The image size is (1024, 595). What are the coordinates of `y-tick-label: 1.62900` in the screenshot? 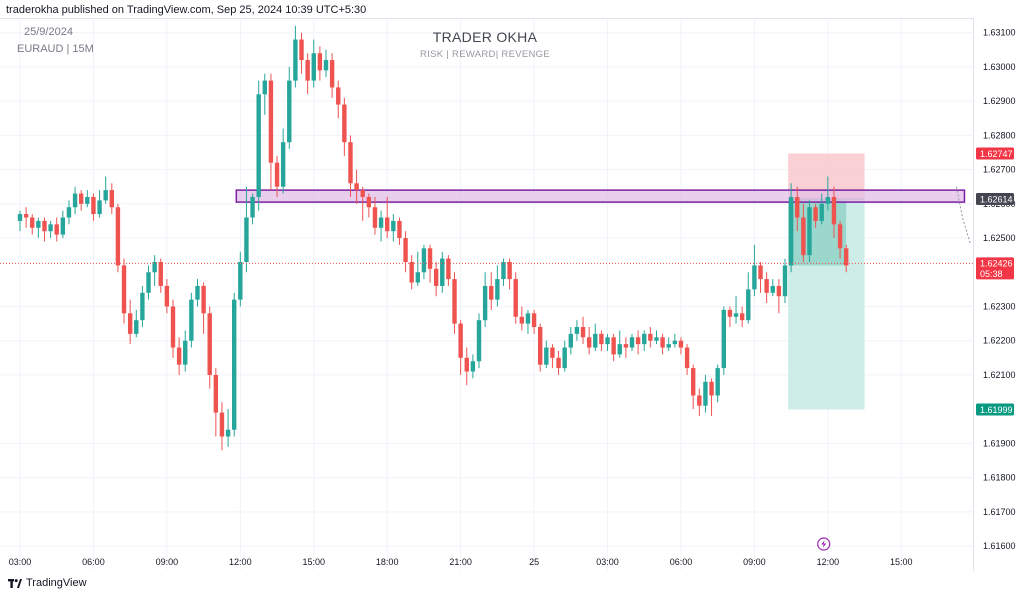 It's located at (999, 101).